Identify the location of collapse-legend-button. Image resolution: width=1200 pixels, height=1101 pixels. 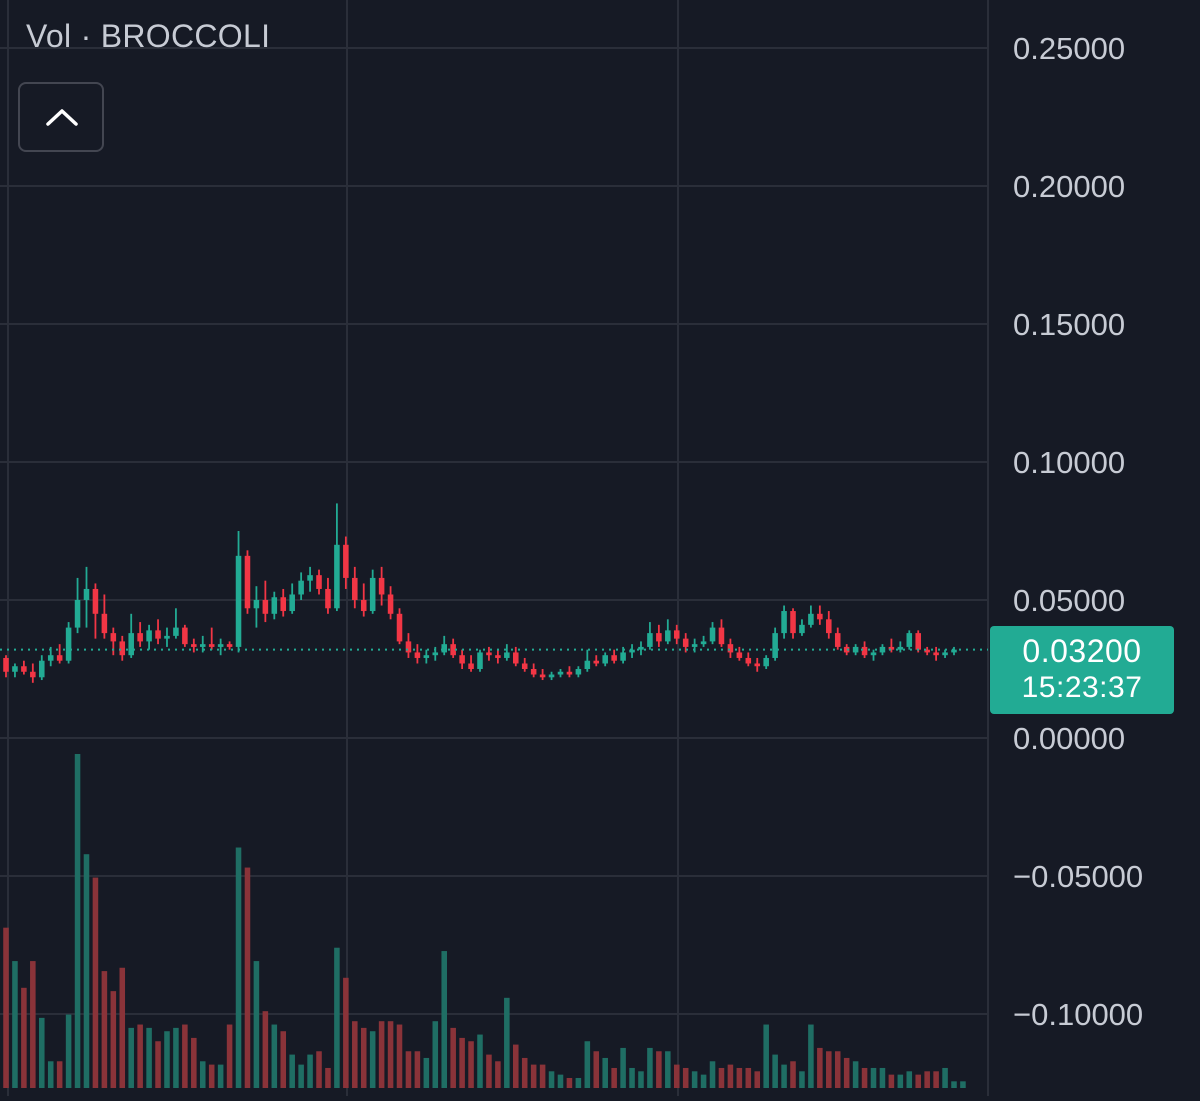
(61, 117).